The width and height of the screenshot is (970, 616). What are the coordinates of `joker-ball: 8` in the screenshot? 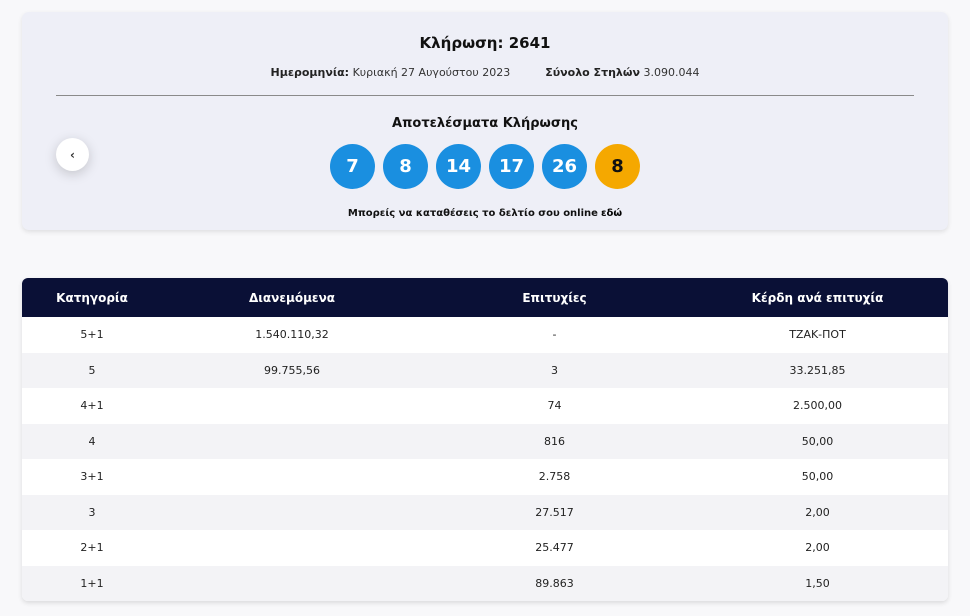 It's located at (617, 166).